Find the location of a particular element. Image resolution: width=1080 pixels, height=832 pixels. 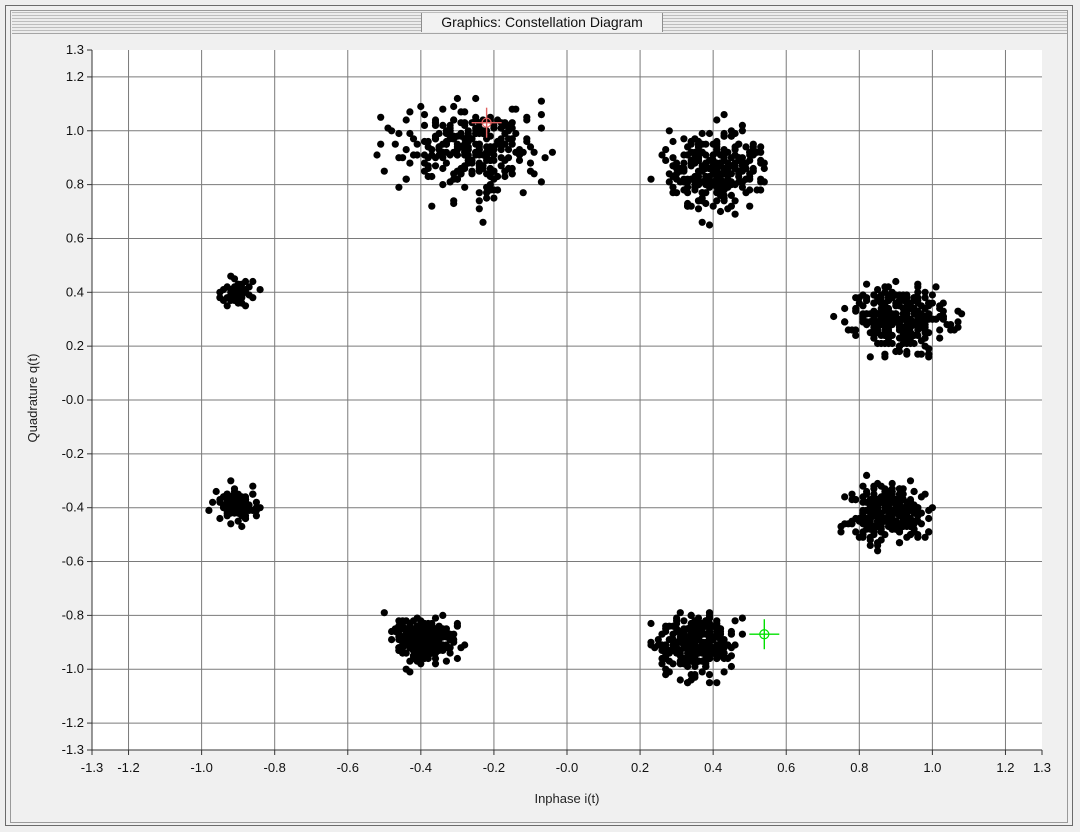

green-cursor is located at coordinates (764, 634).